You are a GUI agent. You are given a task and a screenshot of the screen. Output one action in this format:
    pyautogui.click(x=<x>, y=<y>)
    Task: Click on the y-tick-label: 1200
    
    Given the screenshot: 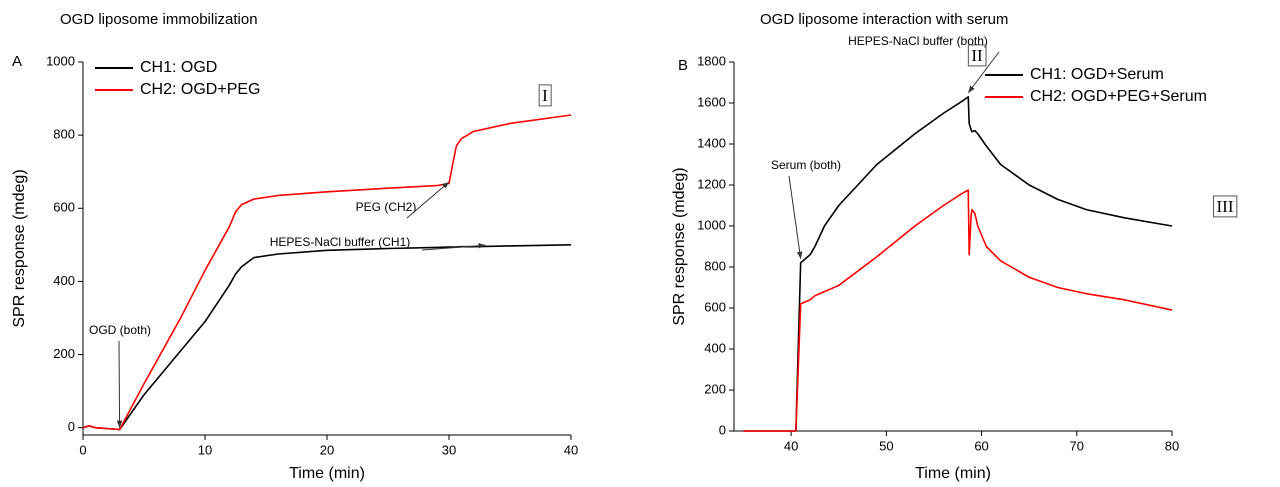 What is the action you would take?
    pyautogui.click(x=711, y=183)
    